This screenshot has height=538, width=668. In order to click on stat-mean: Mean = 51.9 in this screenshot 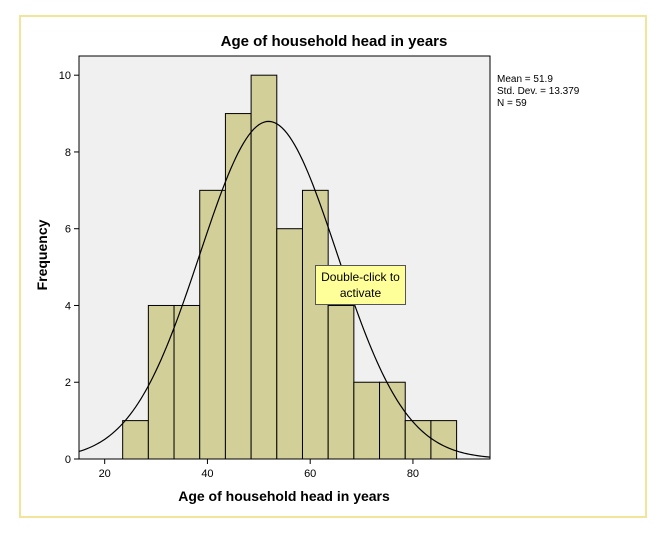, I will do `click(525, 79)`.